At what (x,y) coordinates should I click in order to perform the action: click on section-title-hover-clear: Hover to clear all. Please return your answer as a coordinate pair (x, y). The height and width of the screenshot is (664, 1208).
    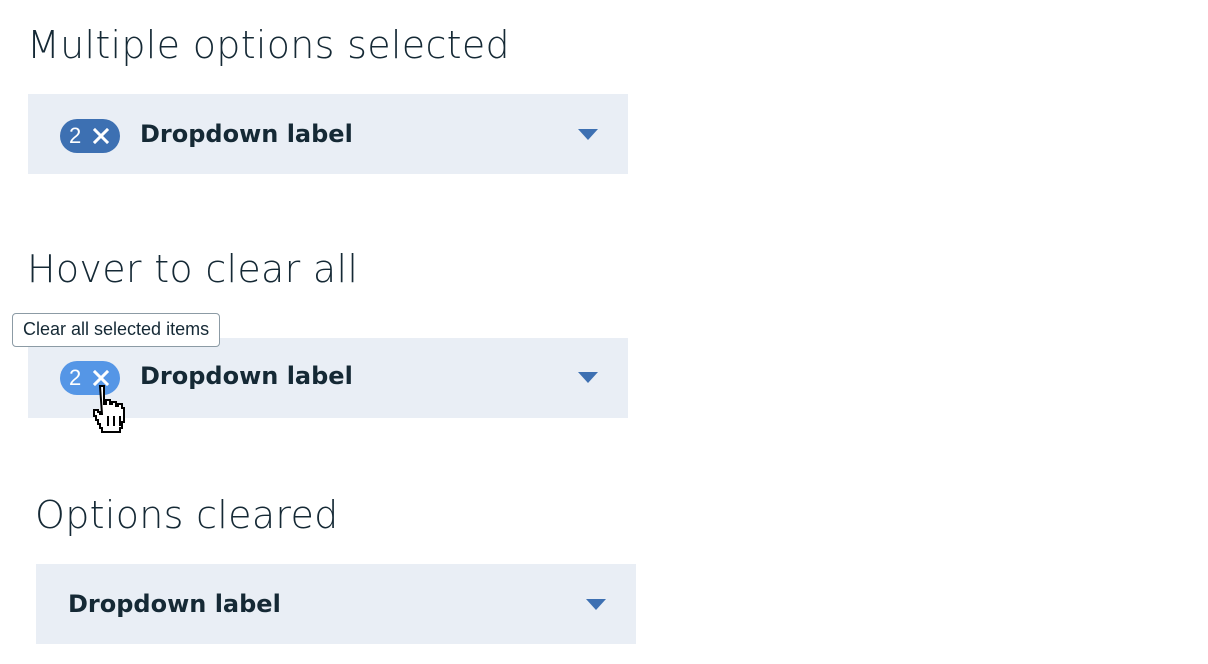
    Looking at the image, I should click on (193, 269).